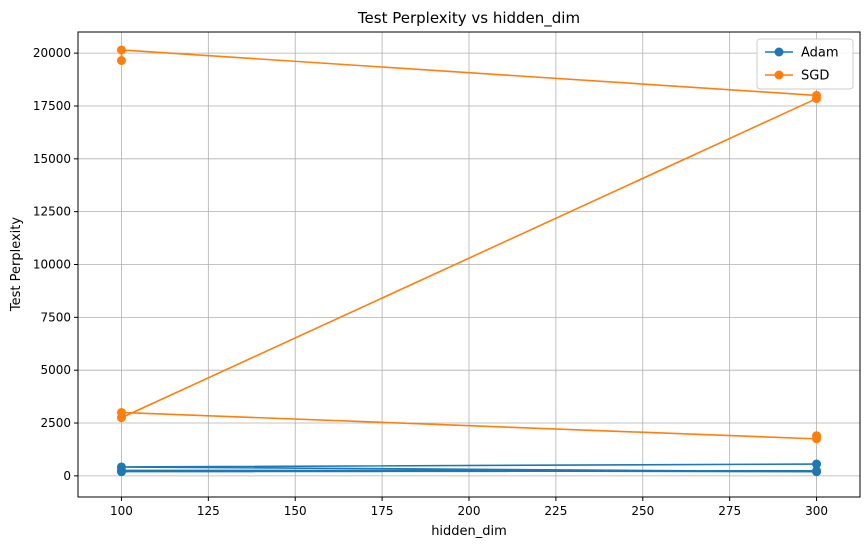  Describe the element at coordinates (729, 511) in the screenshot. I see `x-tick-label: 275` at that location.